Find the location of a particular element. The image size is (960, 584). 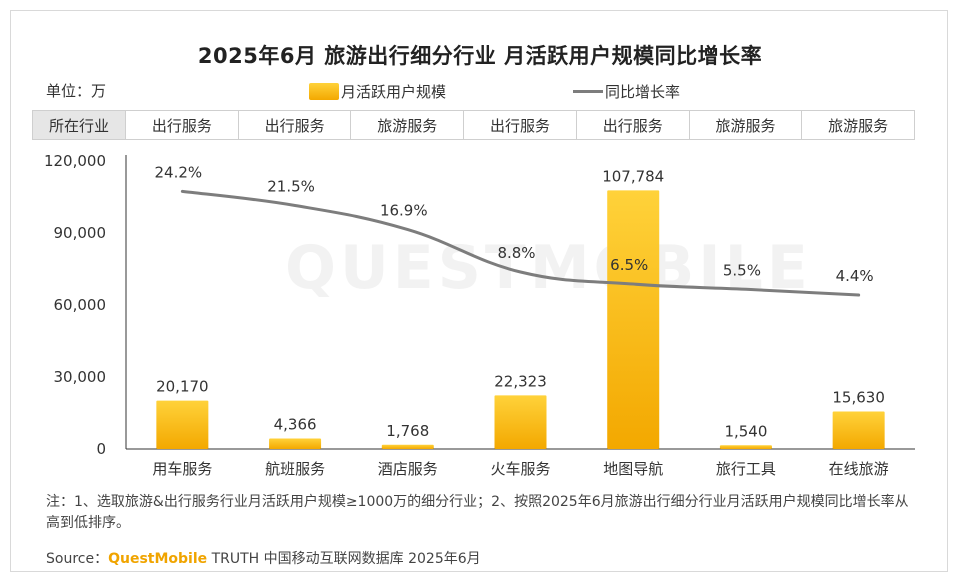

growth-rate-label: 24.2% is located at coordinates (179, 172).